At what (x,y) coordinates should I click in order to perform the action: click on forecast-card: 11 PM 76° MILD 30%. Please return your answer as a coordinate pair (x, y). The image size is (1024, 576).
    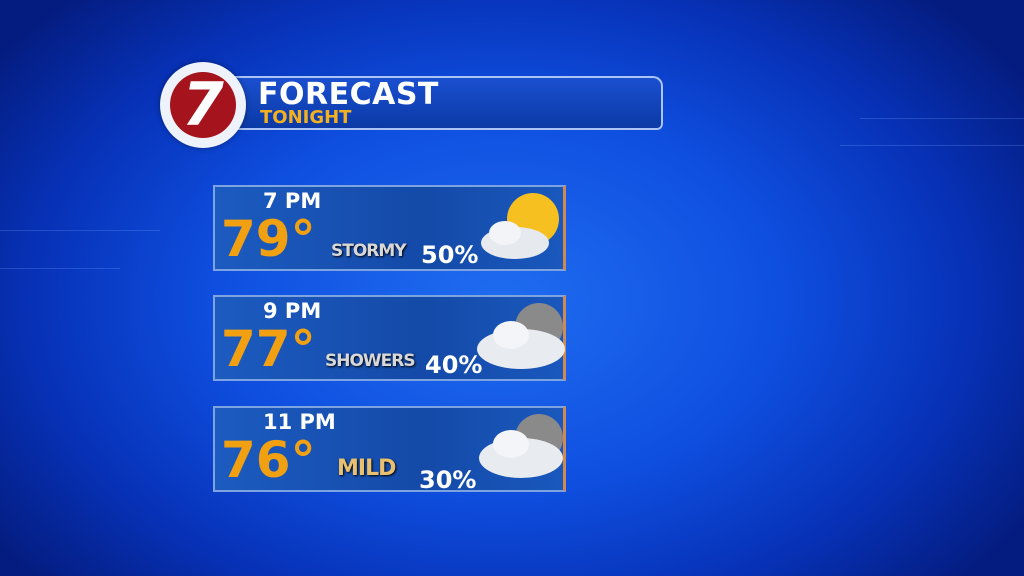
    Looking at the image, I should click on (389, 450).